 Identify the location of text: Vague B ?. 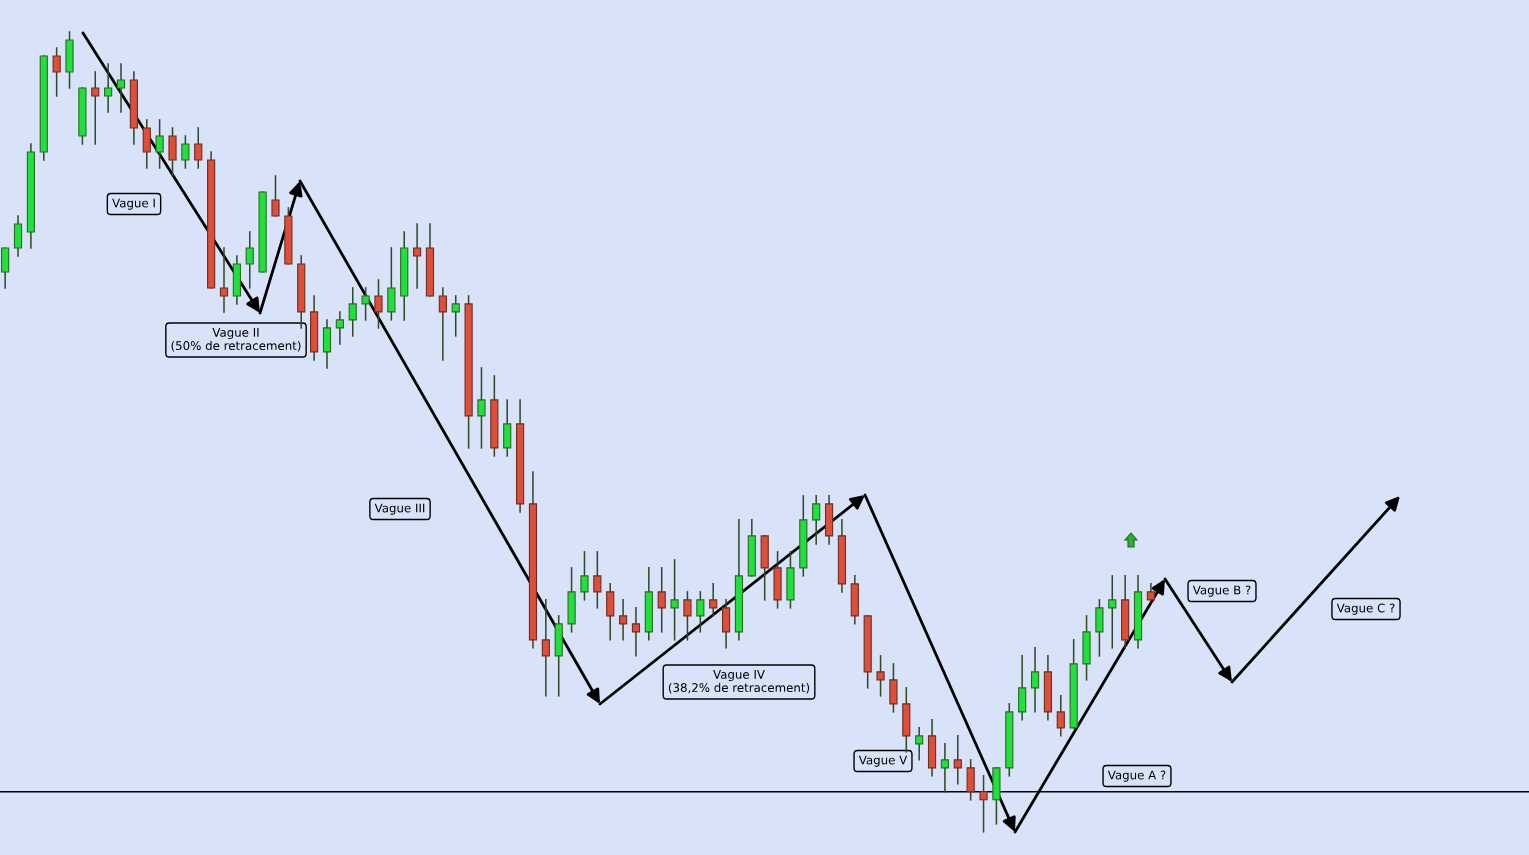
(1221, 591).